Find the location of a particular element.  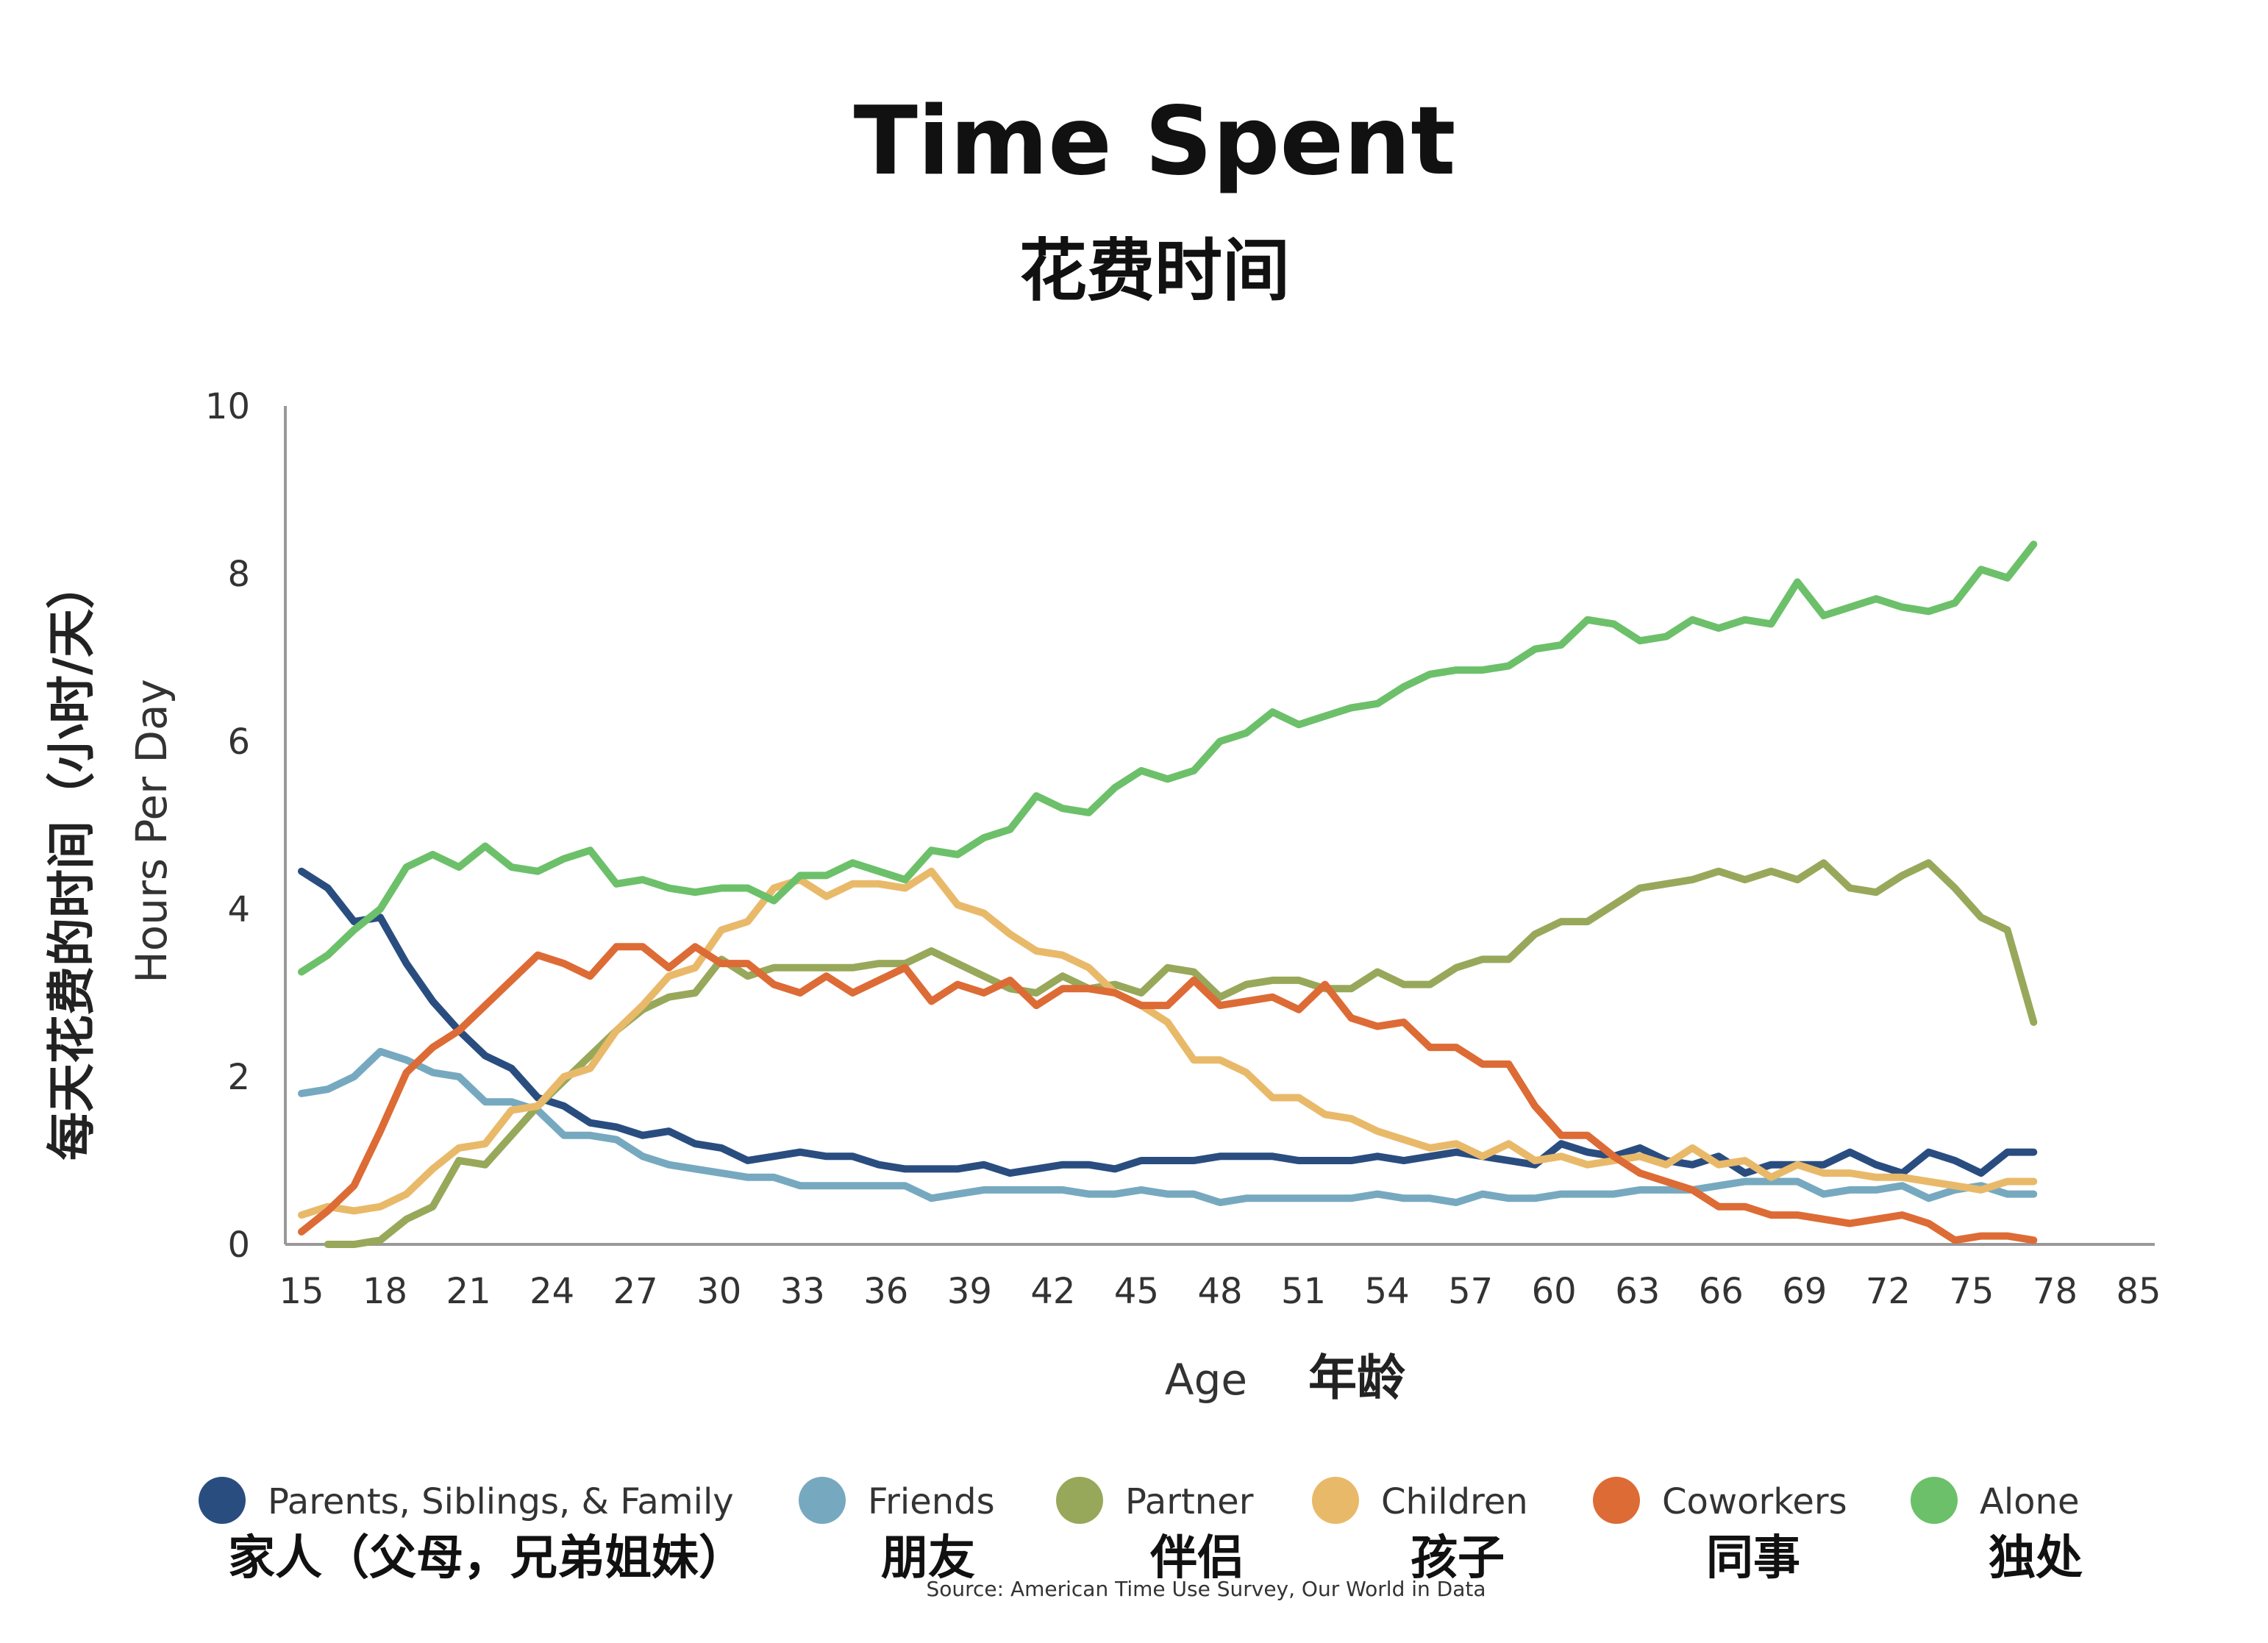

y-tick-label: 2 is located at coordinates (238, 1077).